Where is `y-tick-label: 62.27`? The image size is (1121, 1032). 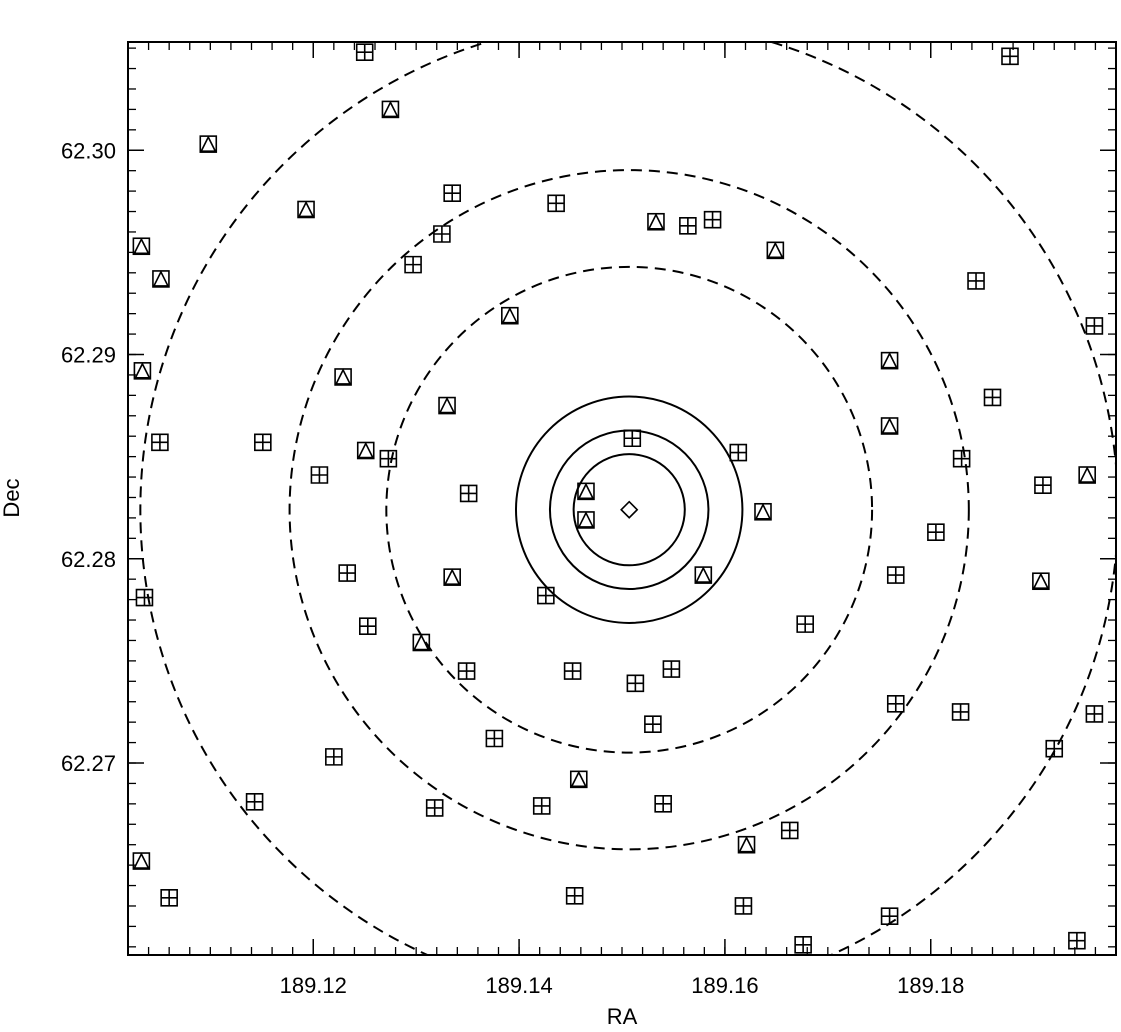 y-tick-label: 62.27 is located at coordinates (88, 763).